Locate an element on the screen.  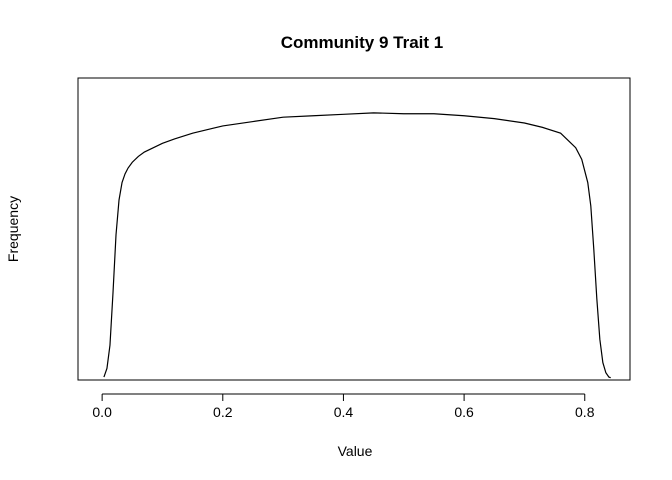
x-axis-label: Value is located at coordinates (355, 451).